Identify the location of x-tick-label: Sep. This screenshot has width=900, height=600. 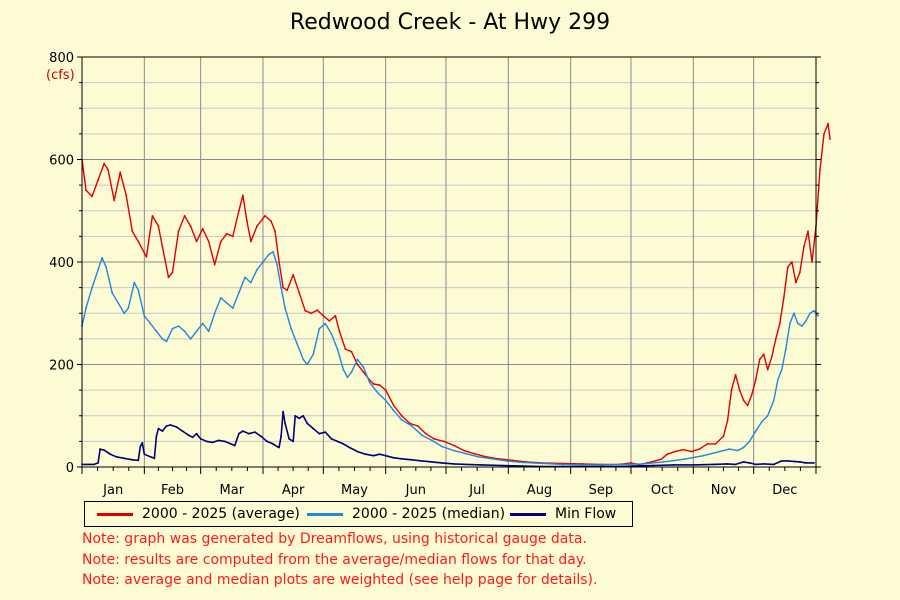
(601, 490).